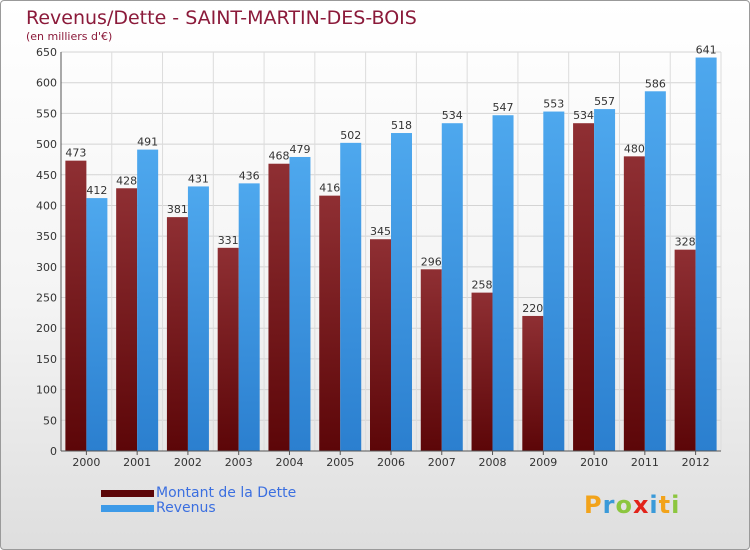 The width and height of the screenshot is (750, 550). I want to click on data-label-debt: 258, so click(482, 285).